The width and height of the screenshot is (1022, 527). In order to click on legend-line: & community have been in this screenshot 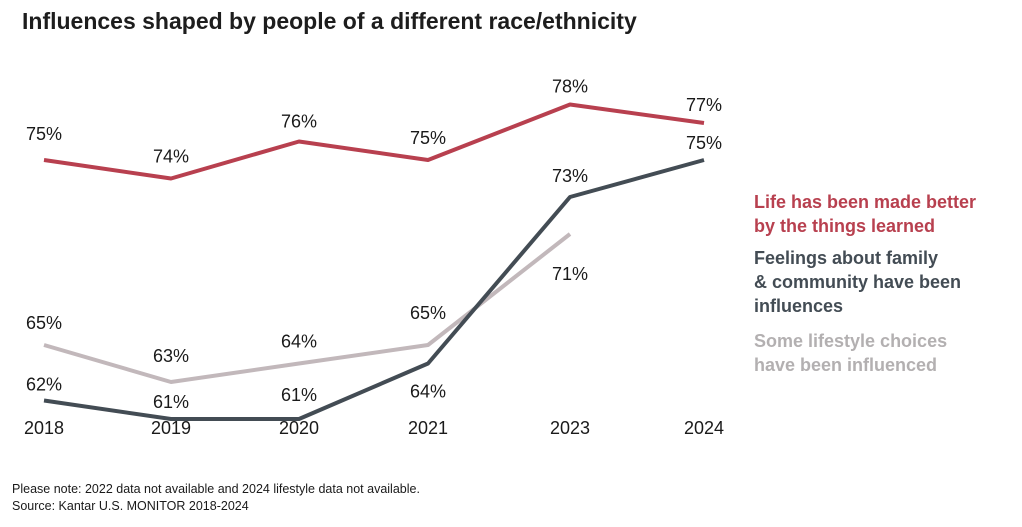, I will do `click(858, 282)`.